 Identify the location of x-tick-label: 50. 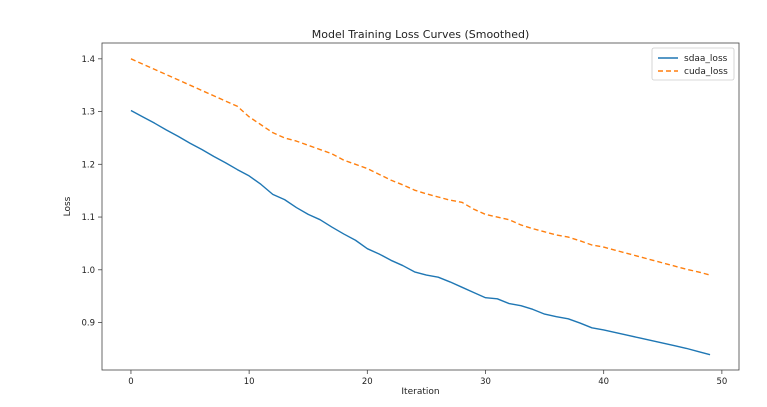
(721, 382).